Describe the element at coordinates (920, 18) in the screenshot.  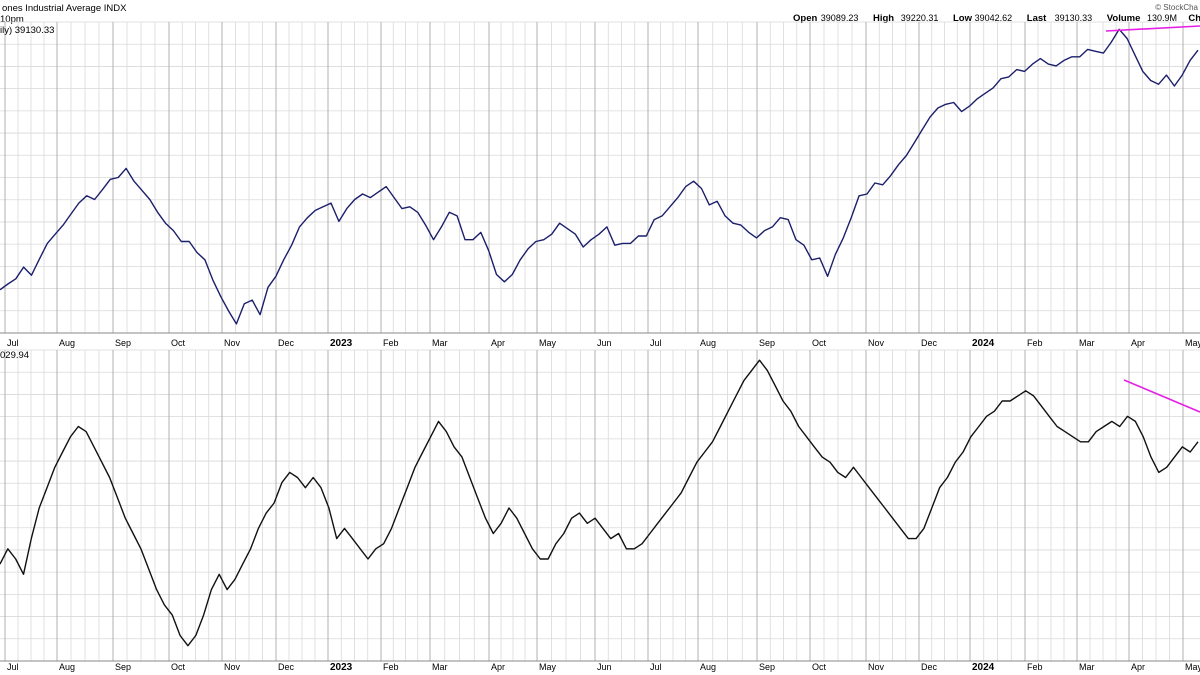
I see `stat-value: 39220.31` at that location.